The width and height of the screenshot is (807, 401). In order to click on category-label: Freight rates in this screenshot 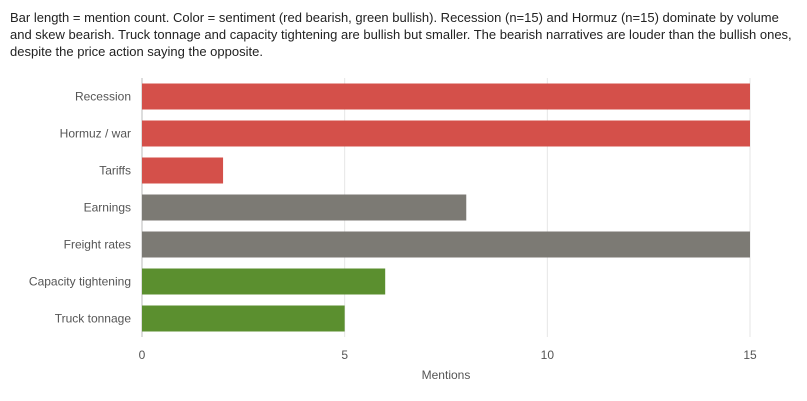, I will do `click(97, 245)`.